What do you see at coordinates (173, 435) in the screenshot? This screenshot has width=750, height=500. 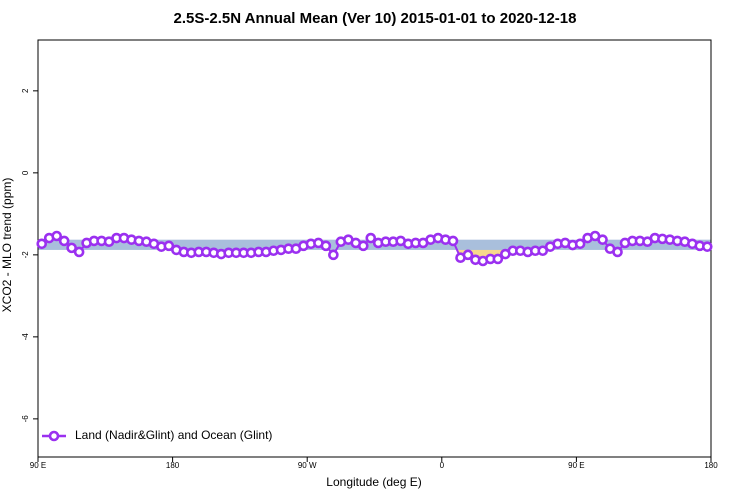 I see `legend-label: Land (Nadir&Glint) and Ocean (Glint)` at bounding box center [173, 435].